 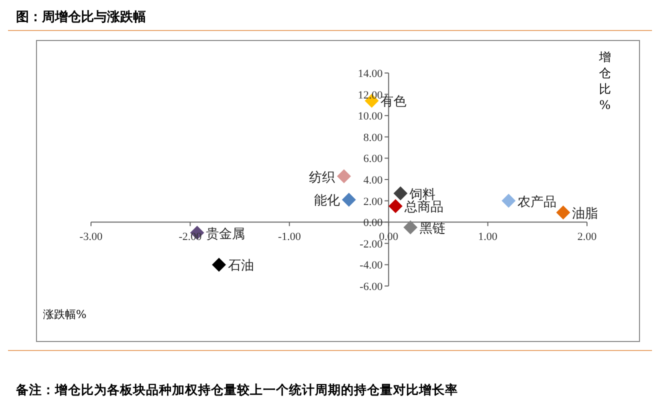 I want to click on x-tick-label: 1.00, so click(x=488, y=237).